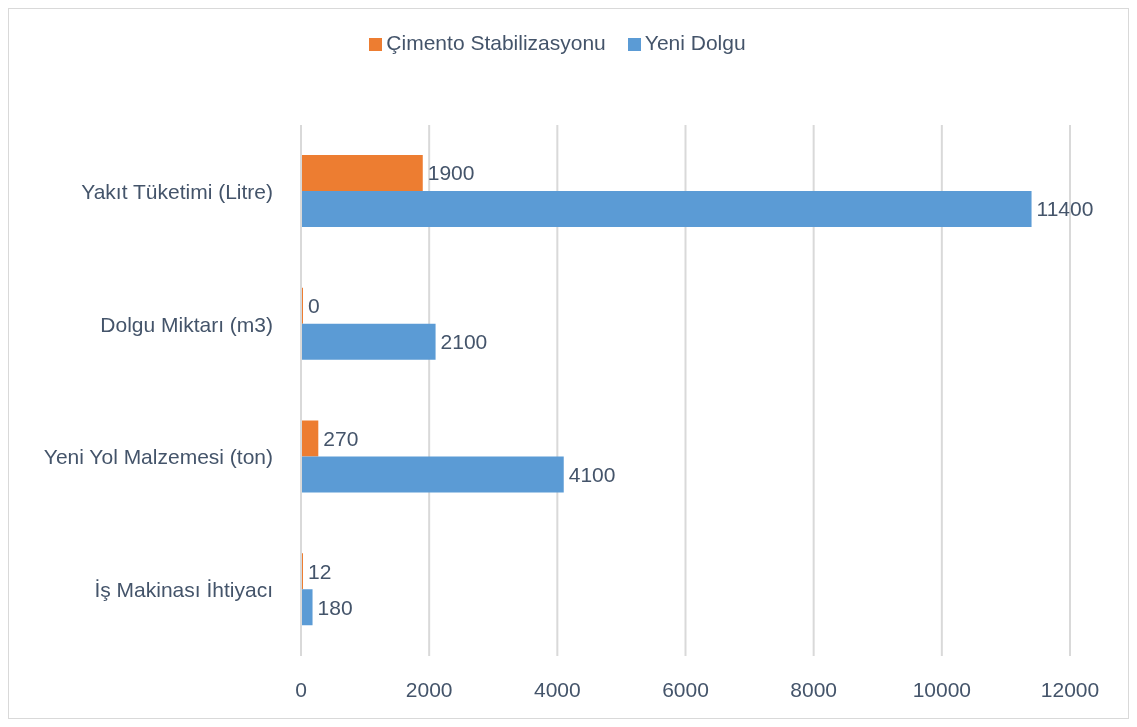 The height and width of the screenshot is (727, 1137). I want to click on y-tick-label: Yakıt Tüketimi (Litre), so click(177, 191).